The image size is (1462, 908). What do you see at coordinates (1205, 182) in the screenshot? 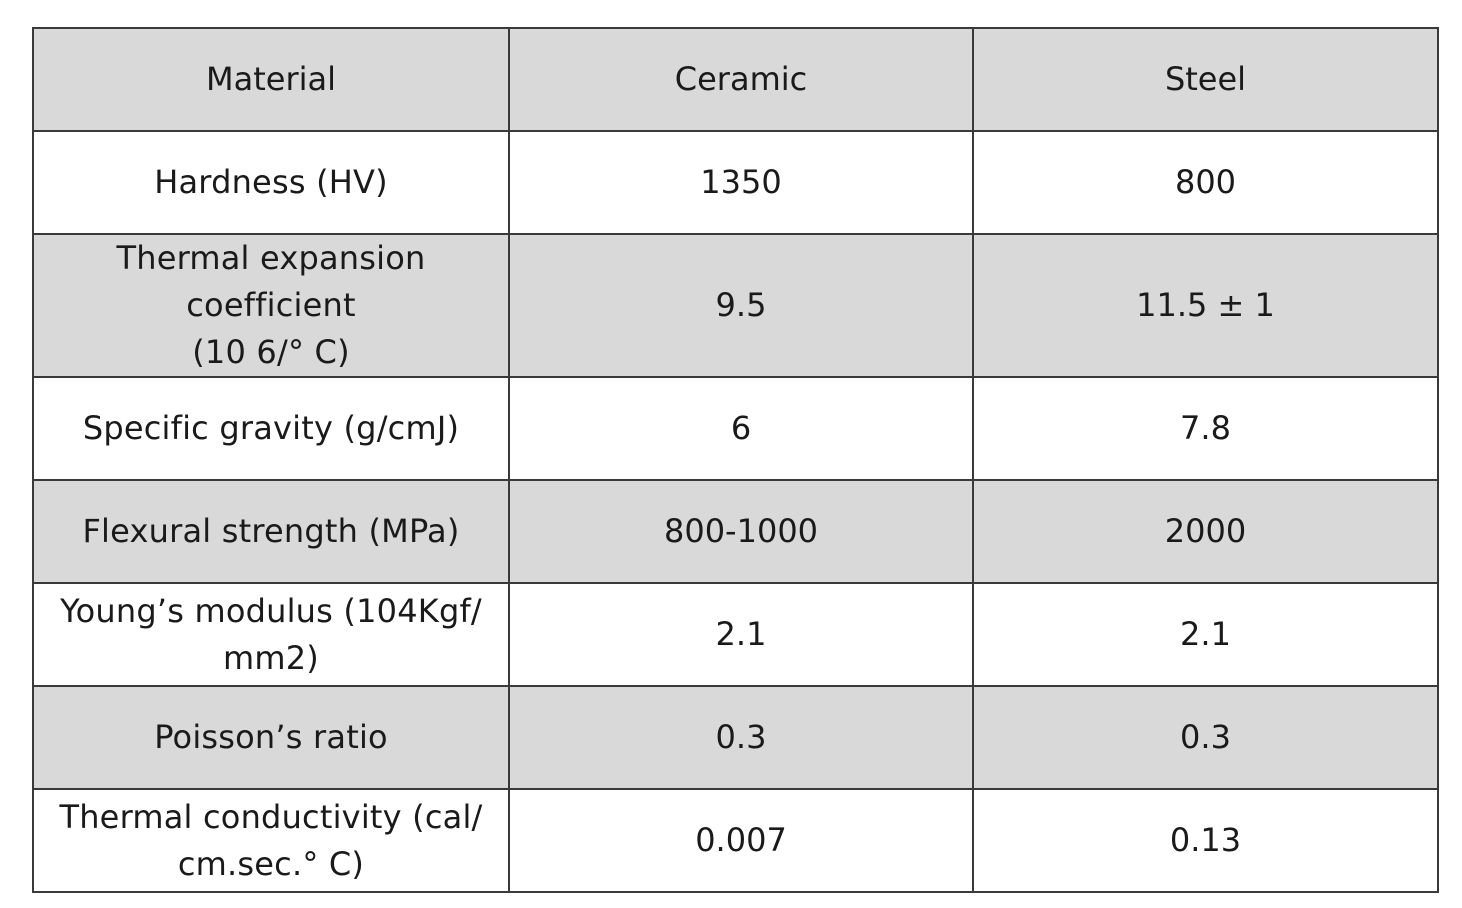
I see `steel-value: 800` at bounding box center [1205, 182].